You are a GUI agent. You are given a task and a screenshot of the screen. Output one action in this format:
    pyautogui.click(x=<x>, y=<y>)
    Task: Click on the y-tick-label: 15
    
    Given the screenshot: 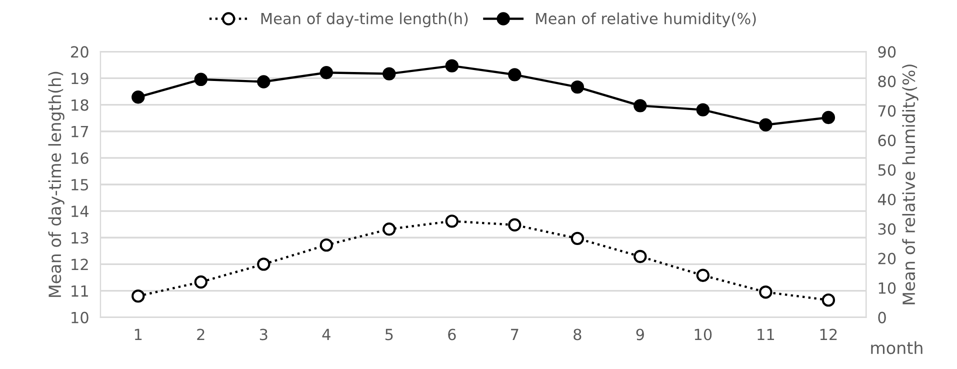 What is the action you would take?
    pyautogui.click(x=80, y=185)
    